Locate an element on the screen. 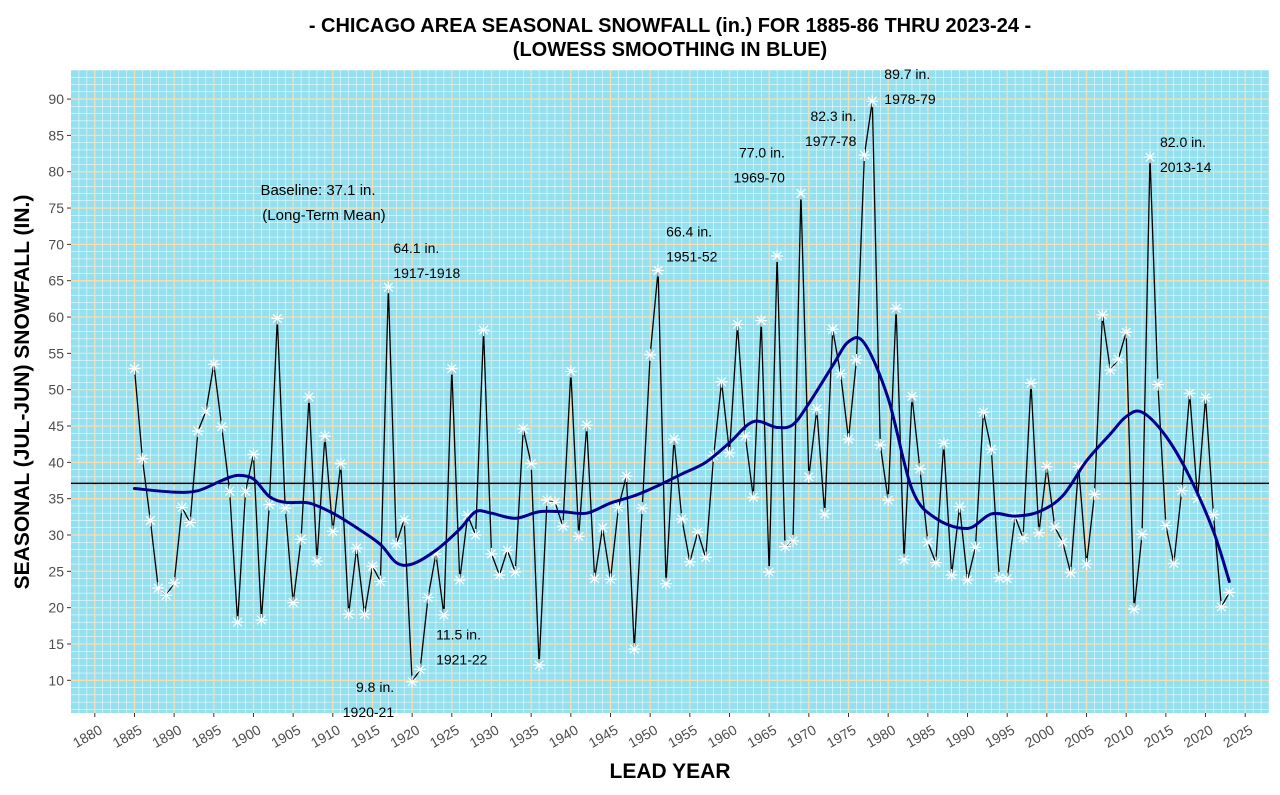 The image size is (1280, 795). baseline-label-line1: Baseline: 37.1 in. is located at coordinates (317, 190).